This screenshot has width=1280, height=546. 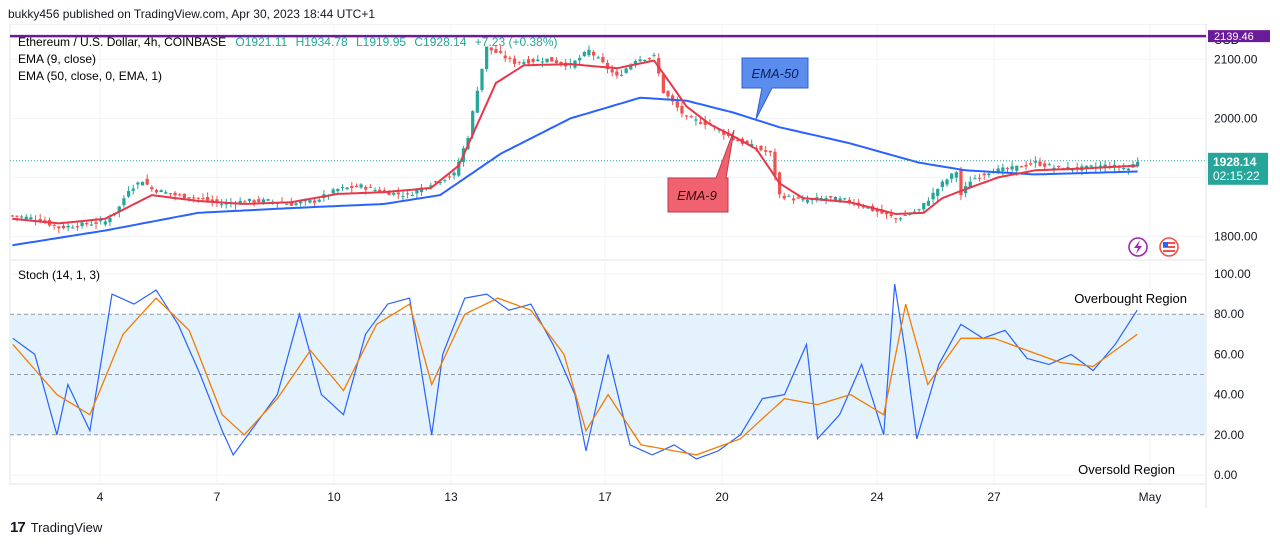 I want to click on stoch-tick-label: 80.00, so click(x=1229, y=314).